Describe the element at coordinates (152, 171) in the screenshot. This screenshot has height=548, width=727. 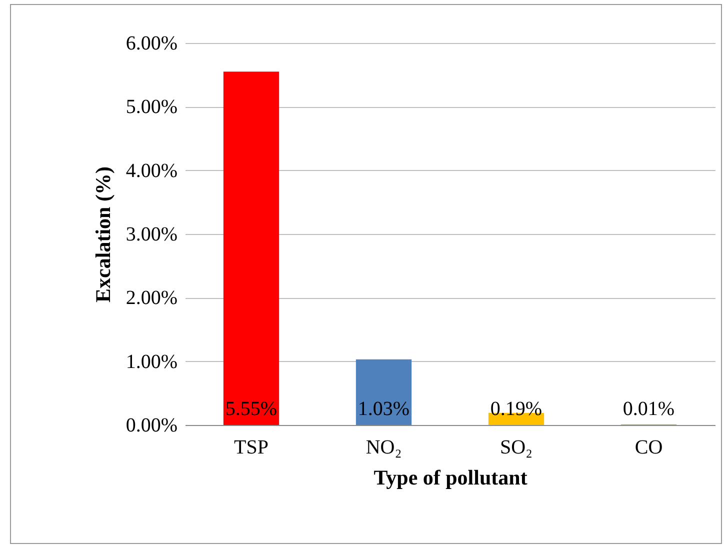
I see `y-tick-label: 4.00%` at that location.